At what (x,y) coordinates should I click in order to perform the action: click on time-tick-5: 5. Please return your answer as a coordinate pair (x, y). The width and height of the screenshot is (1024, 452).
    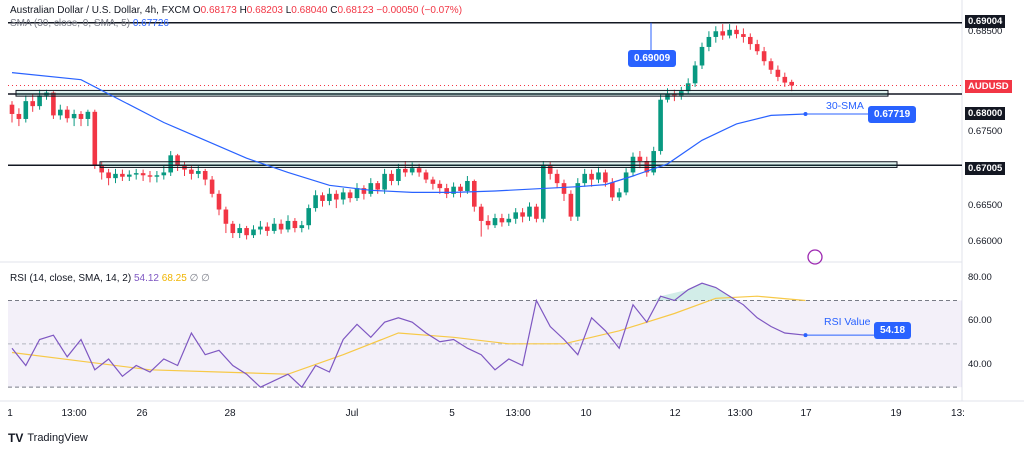
    Looking at the image, I should click on (452, 413).